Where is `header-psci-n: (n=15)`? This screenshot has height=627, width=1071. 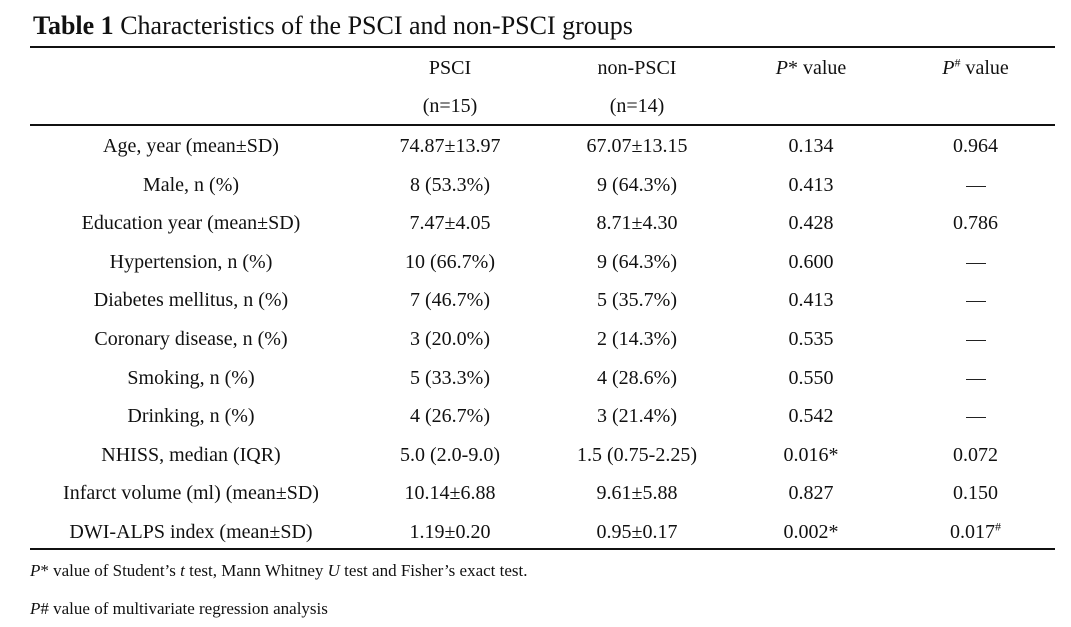 header-psci-n: (n=15) is located at coordinates (450, 106).